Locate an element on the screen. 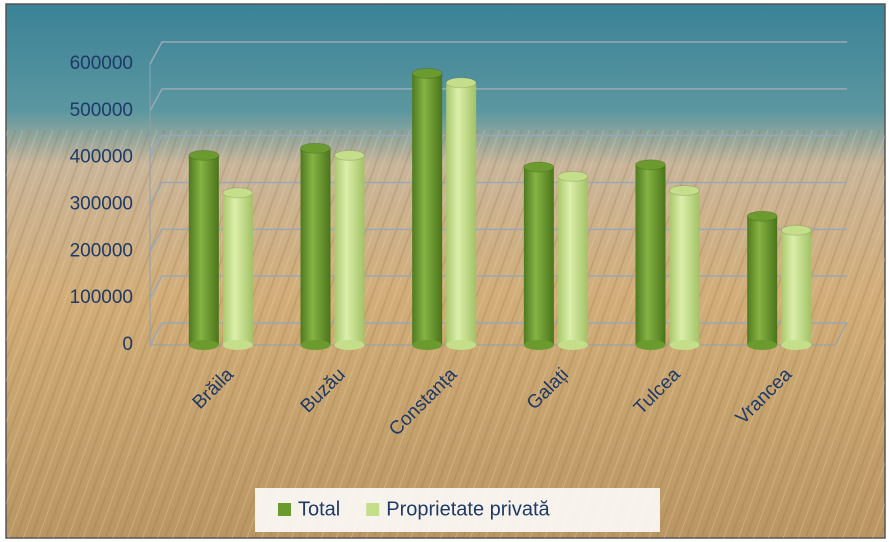  legend-box is located at coordinates (457, 510).